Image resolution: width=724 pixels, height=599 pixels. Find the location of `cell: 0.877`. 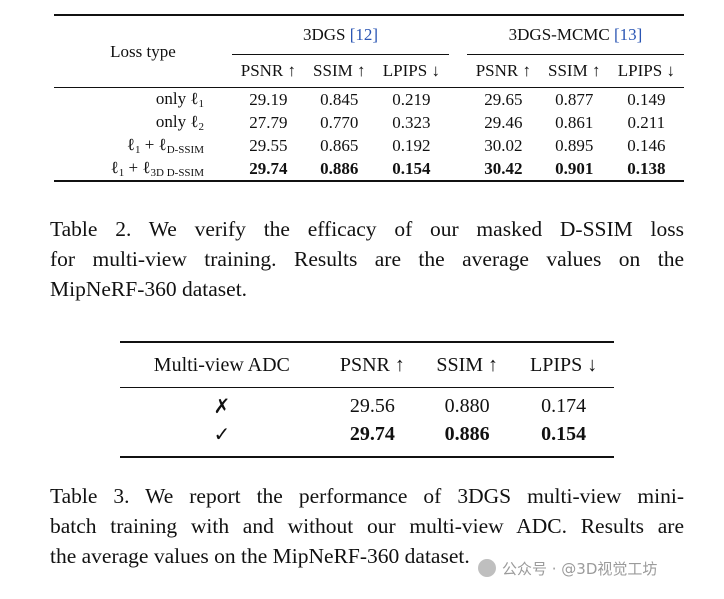

cell: 0.877 is located at coordinates (574, 99).